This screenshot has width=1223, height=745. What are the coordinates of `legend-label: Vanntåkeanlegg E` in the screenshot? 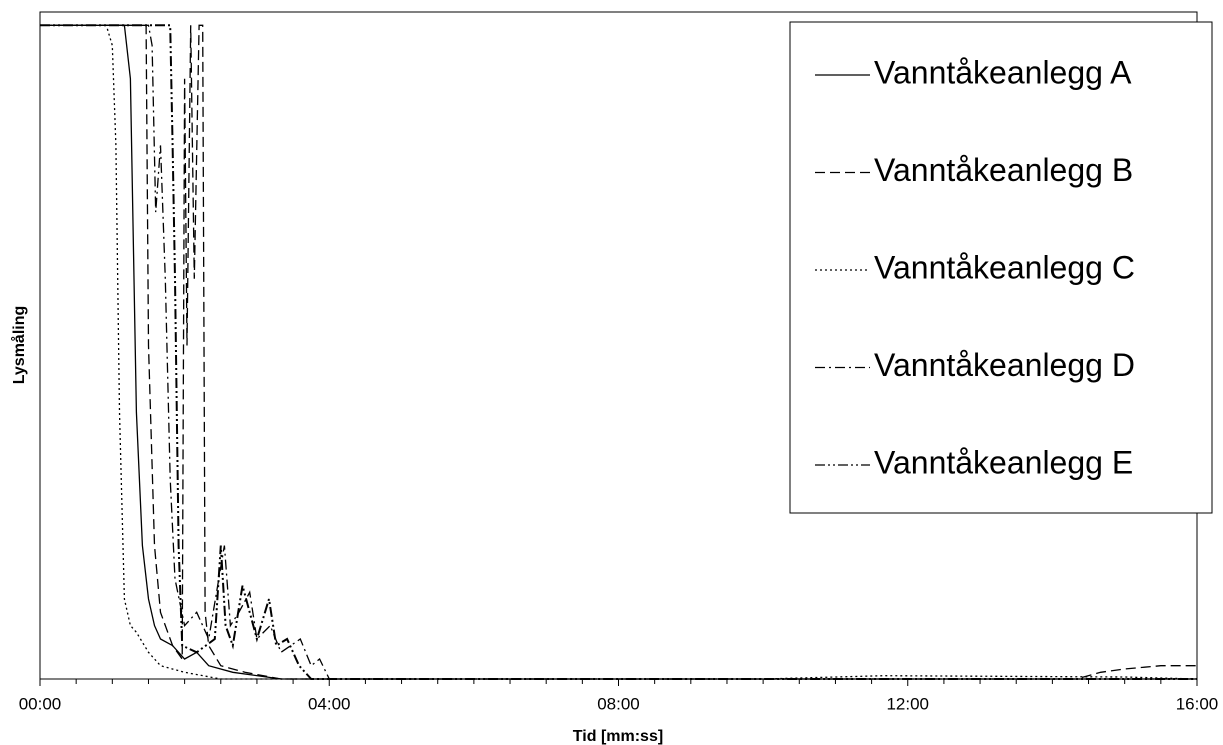 It's located at (1003, 462).